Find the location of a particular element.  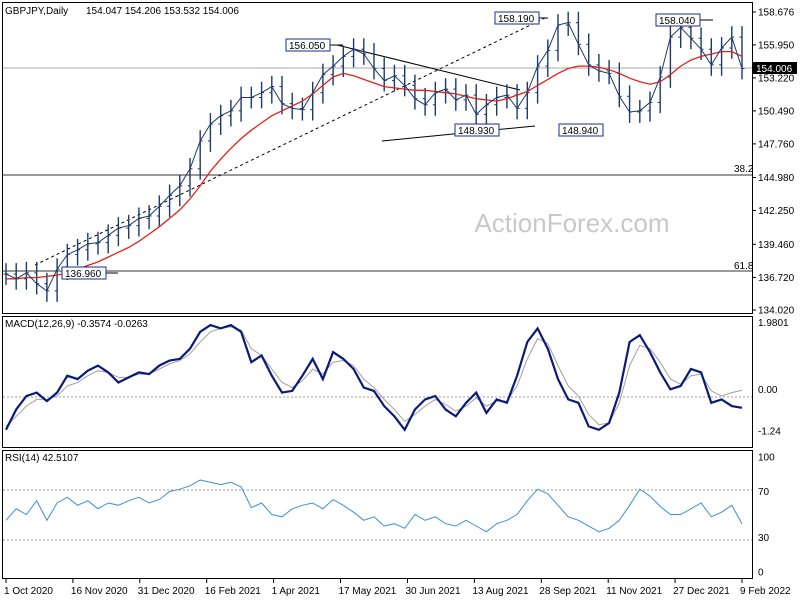

last-price-tag: 154.006 is located at coordinates (775, 68).